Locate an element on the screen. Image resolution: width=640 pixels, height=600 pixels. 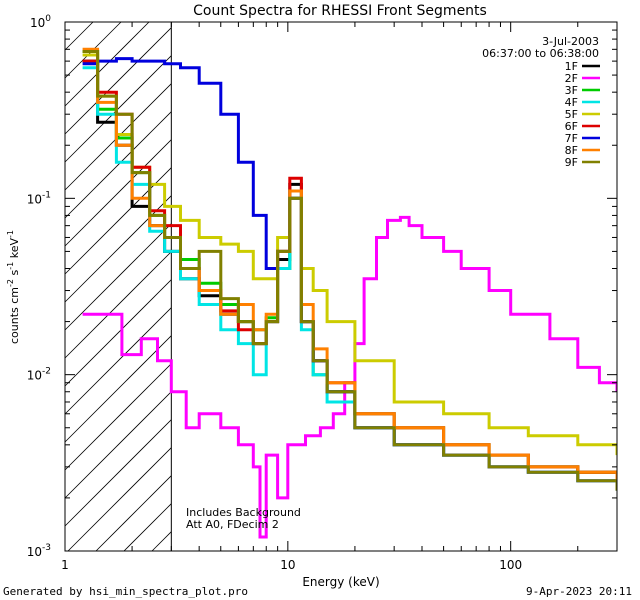
chart-title: Count Spectra for RHESSI Front Segments is located at coordinates (340, 11).